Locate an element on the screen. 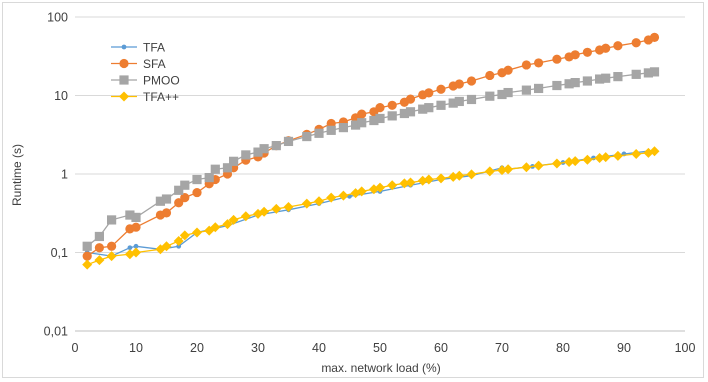 This screenshot has width=708, height=382. legend-entry-tfaplusplus: TFA++ is located at coordinates (145, 97).